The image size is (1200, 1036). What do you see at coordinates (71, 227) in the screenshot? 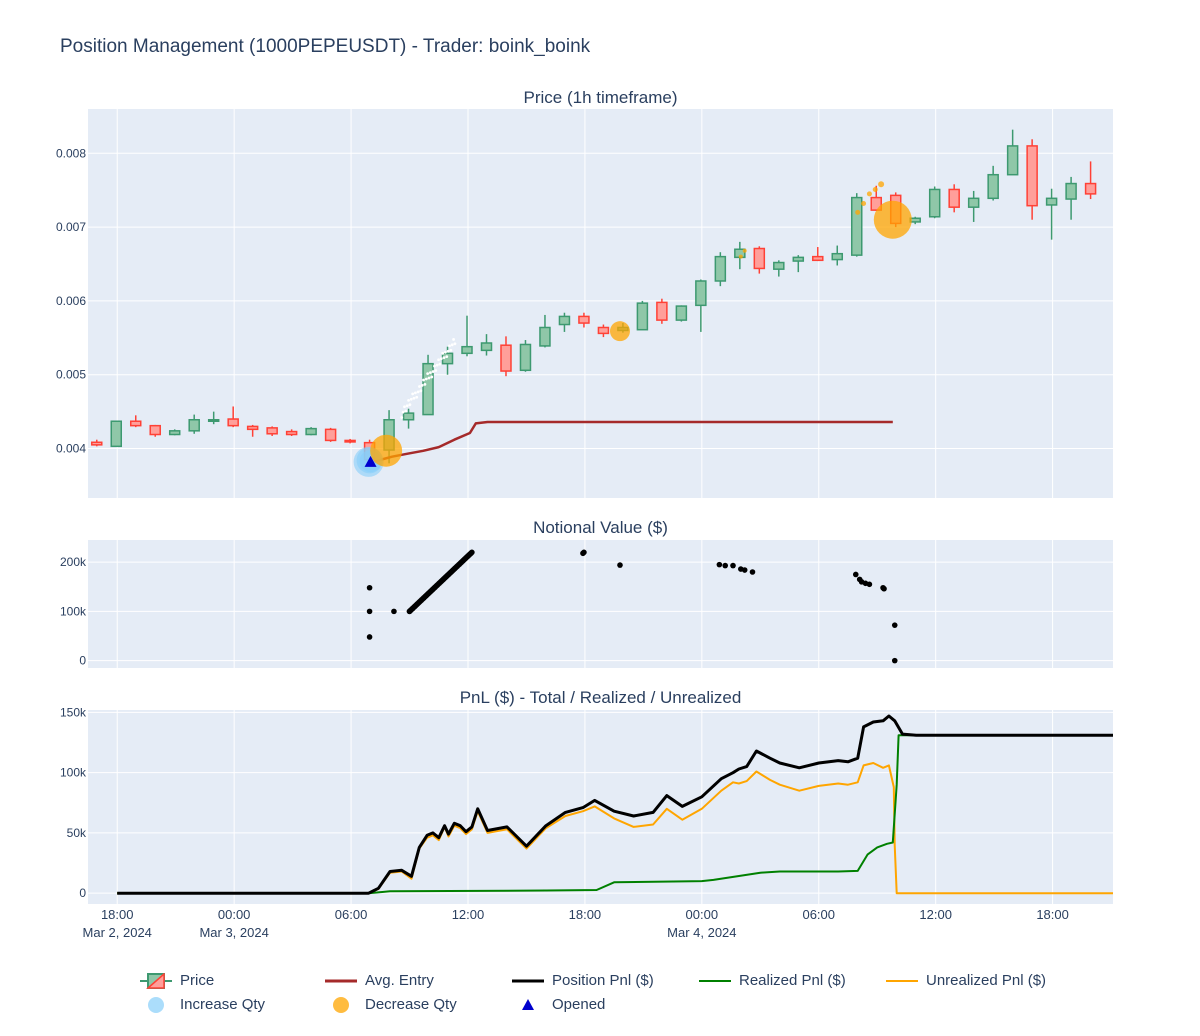
I see `y-tick-label: 0.007` at bounding box center [71, 227].